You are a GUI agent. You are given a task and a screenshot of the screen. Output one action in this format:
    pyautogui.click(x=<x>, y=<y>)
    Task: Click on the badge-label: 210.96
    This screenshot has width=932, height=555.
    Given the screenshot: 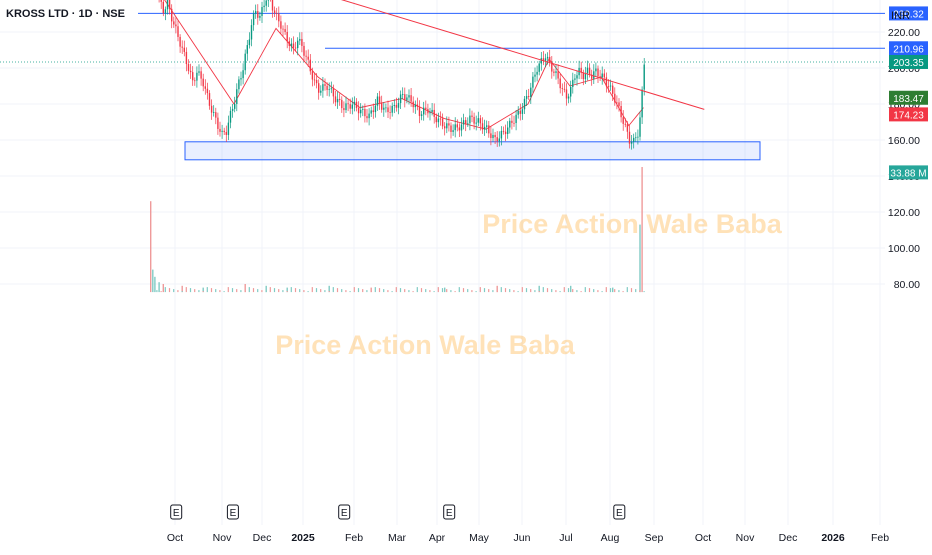 What is the action you would take?
    pyautogui.click(x=908, y=49)
    